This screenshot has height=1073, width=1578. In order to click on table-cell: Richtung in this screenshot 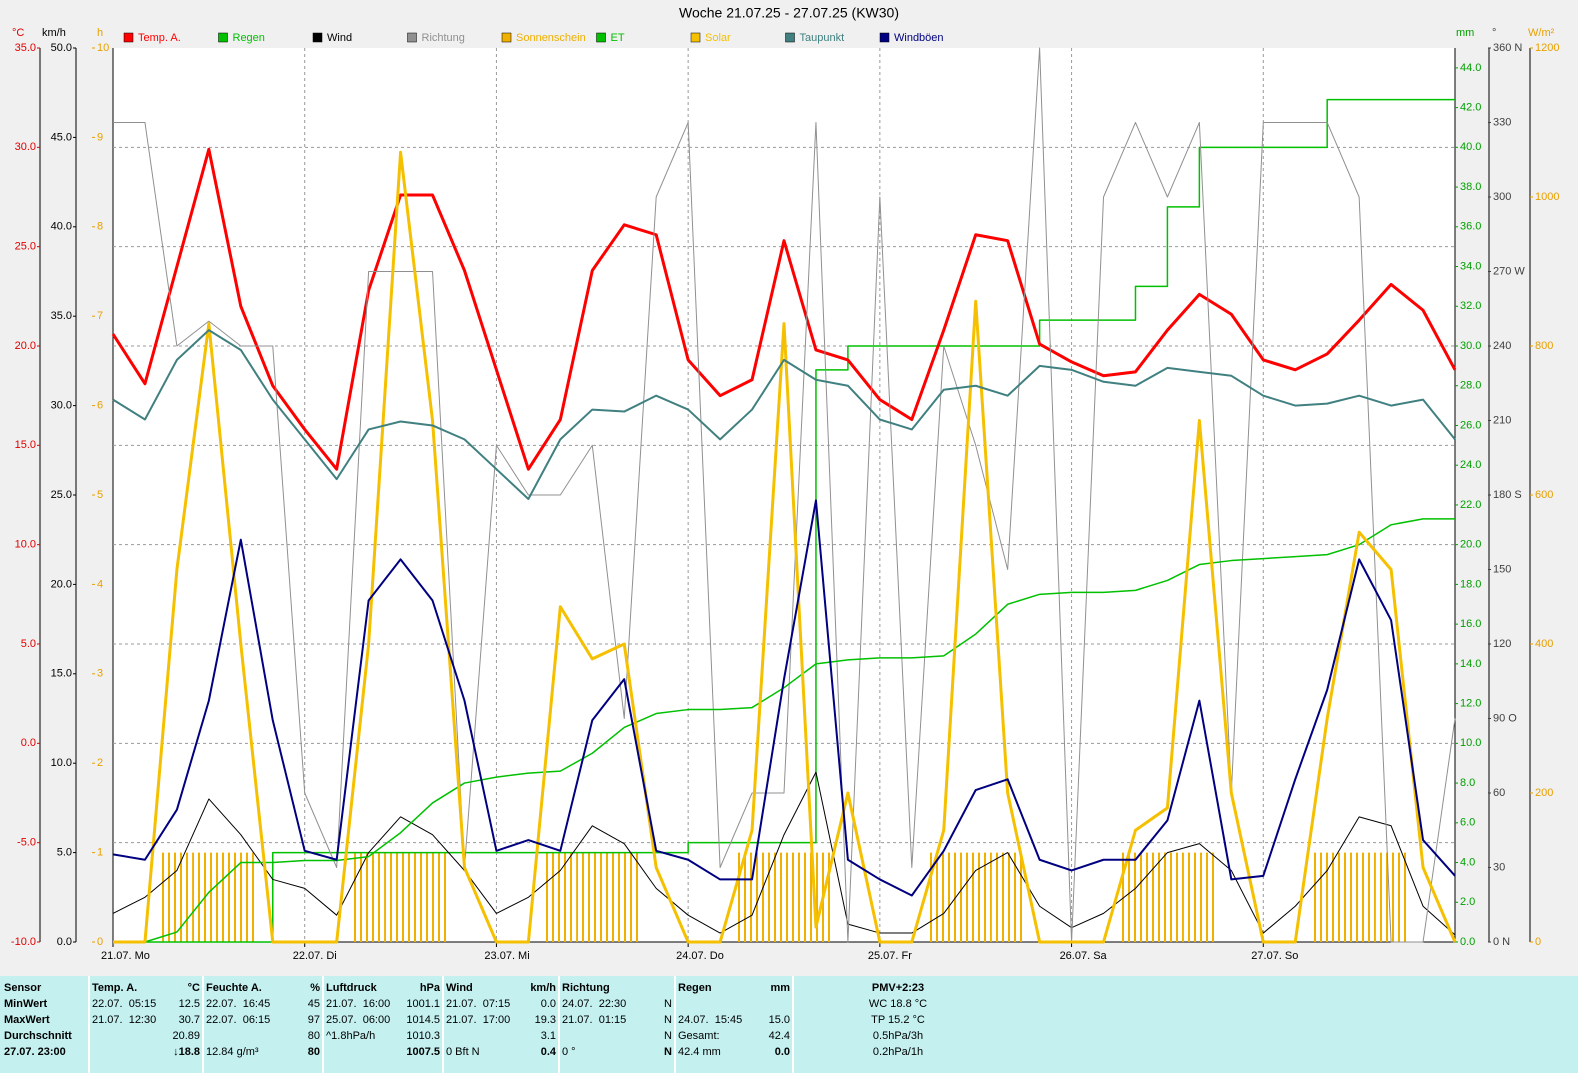, I will do `click(586, 988)`.